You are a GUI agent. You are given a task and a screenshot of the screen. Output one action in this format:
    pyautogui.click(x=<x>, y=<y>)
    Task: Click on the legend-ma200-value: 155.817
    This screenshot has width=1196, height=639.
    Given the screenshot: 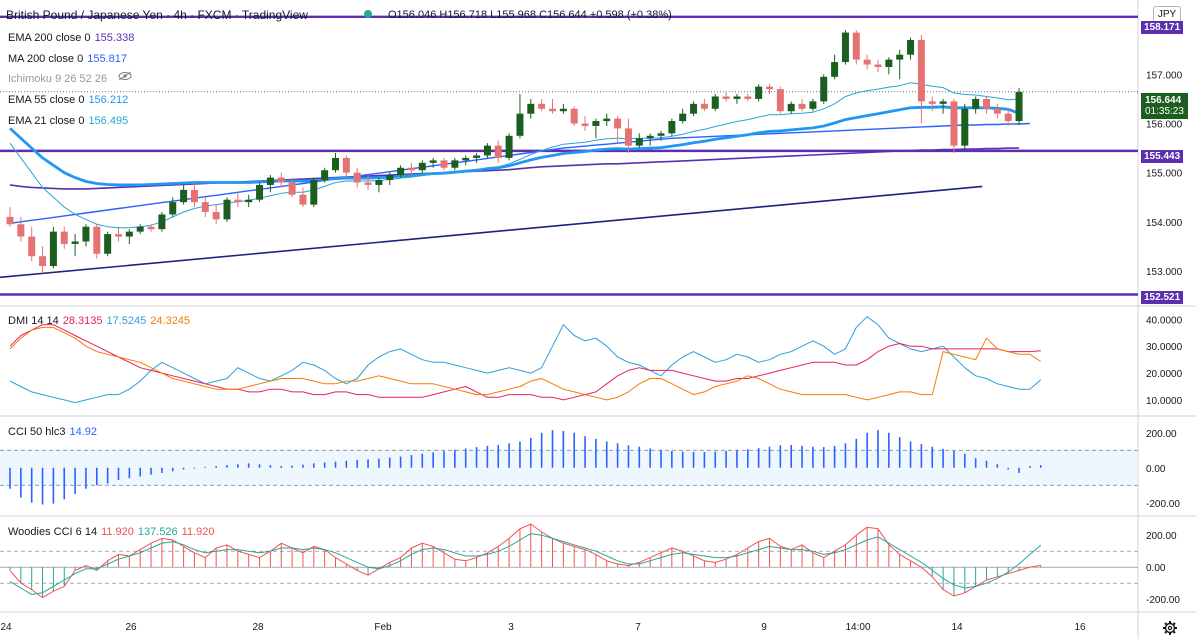 What is the action you would take?
    pyautogui.click(x=107, y=59)
    